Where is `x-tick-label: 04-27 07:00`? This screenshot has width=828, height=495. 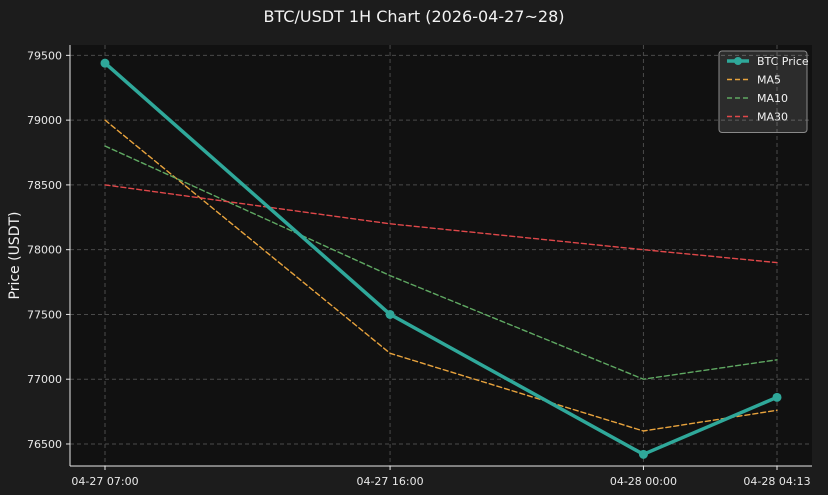 x-tick-label: 04-27 07:00 is located at coordinates (104, 481).